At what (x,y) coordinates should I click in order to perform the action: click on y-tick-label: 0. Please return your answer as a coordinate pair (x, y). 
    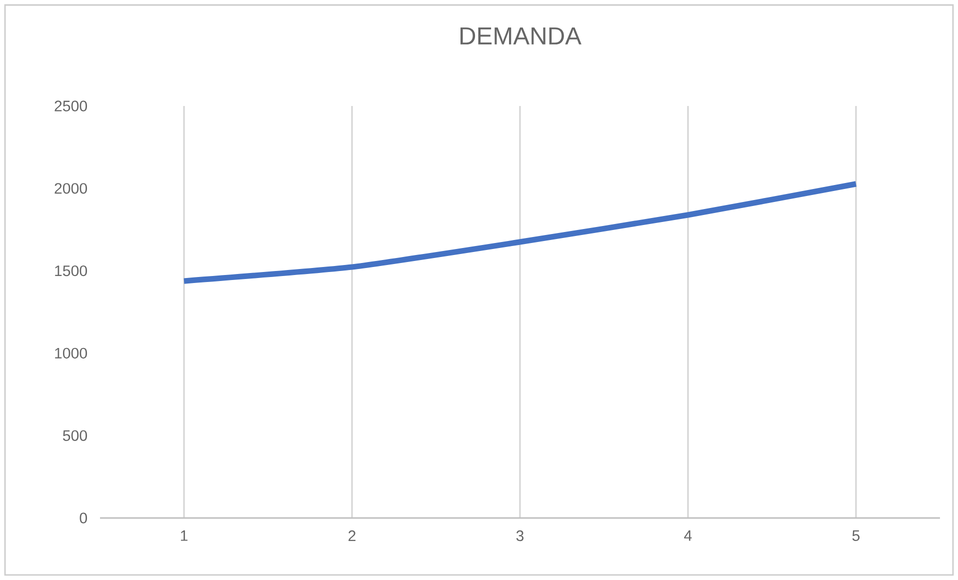
    Looking at the image, I should click on (84, 518).